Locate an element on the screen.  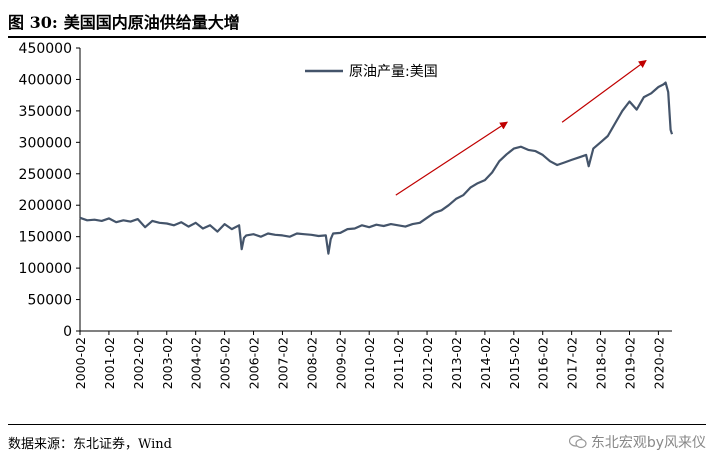
legend-label: 原油产量:美国 is located at coordinates (393, 72).